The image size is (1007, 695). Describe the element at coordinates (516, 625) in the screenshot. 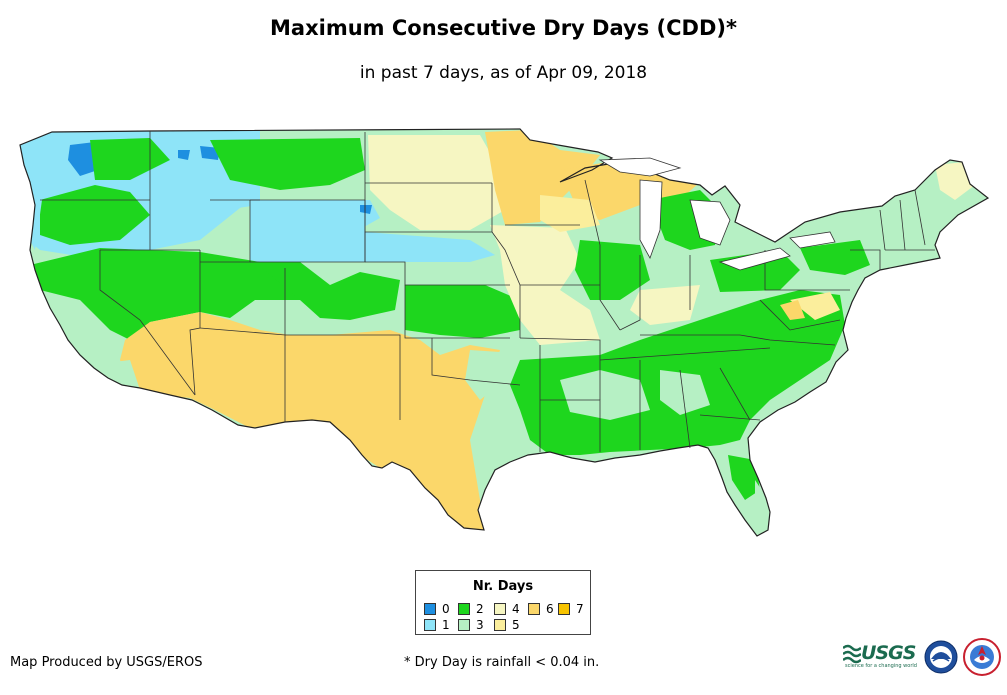

I see `legend-label: 5` at that location.